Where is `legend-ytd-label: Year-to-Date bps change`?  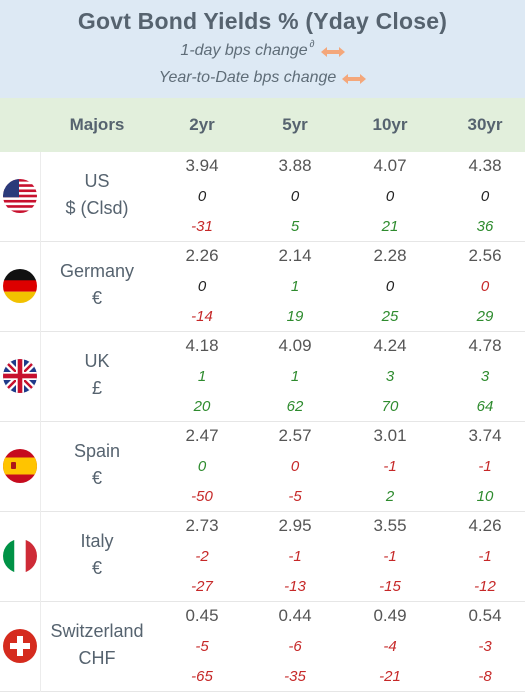
legend-ytd-label: Year-to-Date bps change is located at coordinates (247, 77).